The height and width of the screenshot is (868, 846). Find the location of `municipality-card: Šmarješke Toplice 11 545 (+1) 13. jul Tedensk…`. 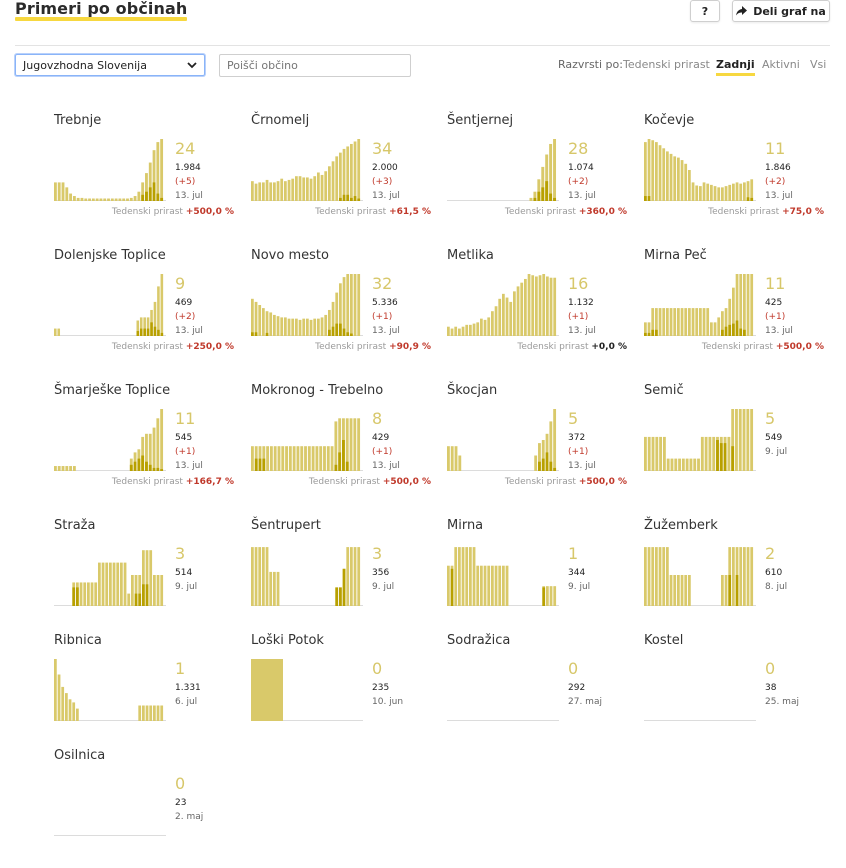

municipality-card: Šmarješke Toplice 11 545 (+1) 13. jul Tedensk… is located at coordinates (144, 443).